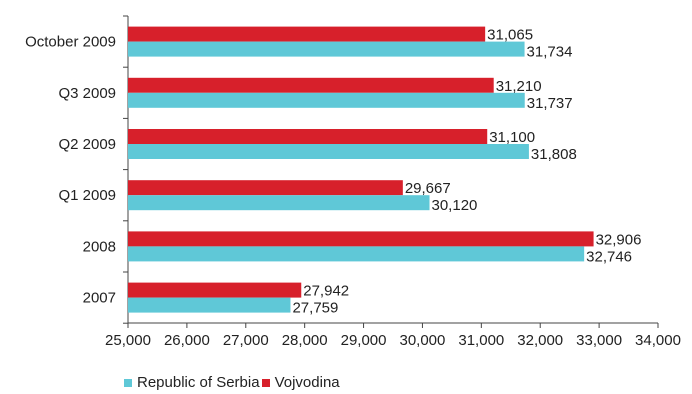  I want to click on bar-republic-of-serbia-q1-2009, so click(279, 203).